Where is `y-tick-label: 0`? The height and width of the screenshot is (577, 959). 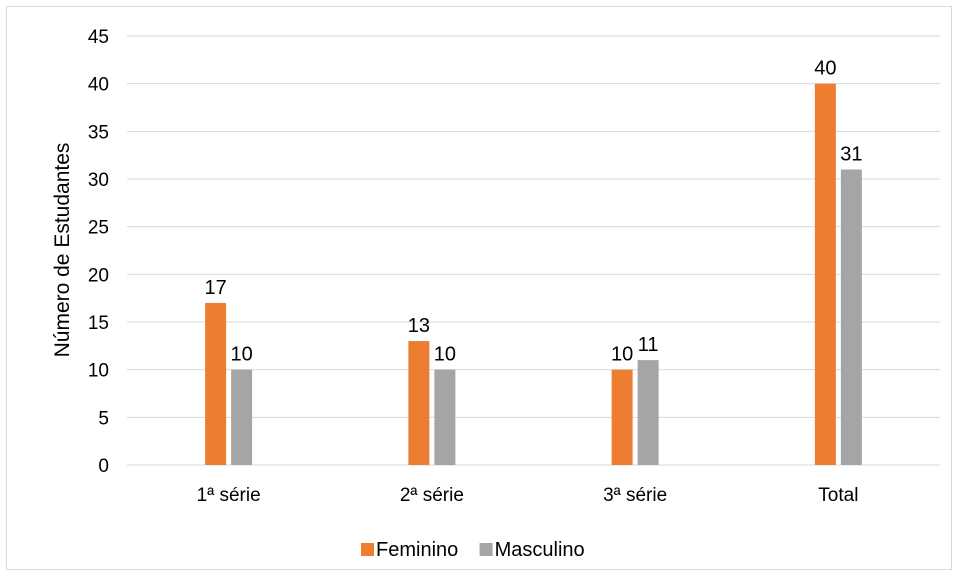
y-tick-label: 0 is located at coordinates (103, 466).